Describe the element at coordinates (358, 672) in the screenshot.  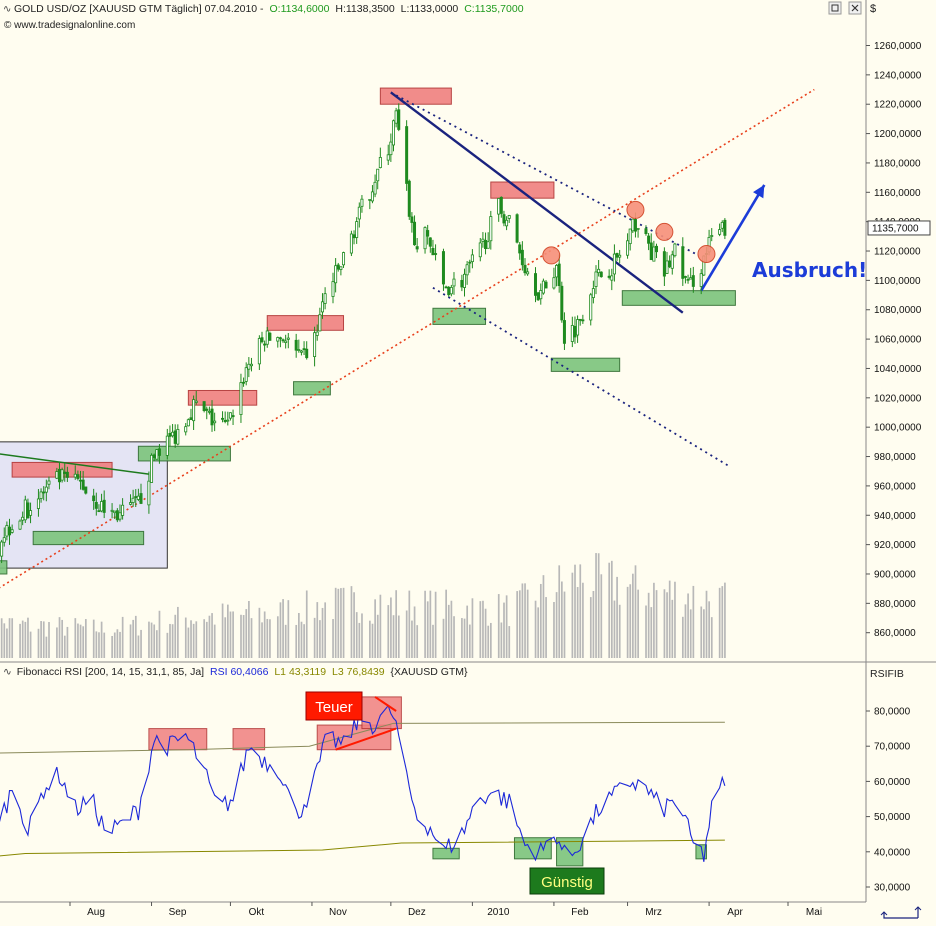
I see `rsi-l3-value: L3 76,8439` at that location.